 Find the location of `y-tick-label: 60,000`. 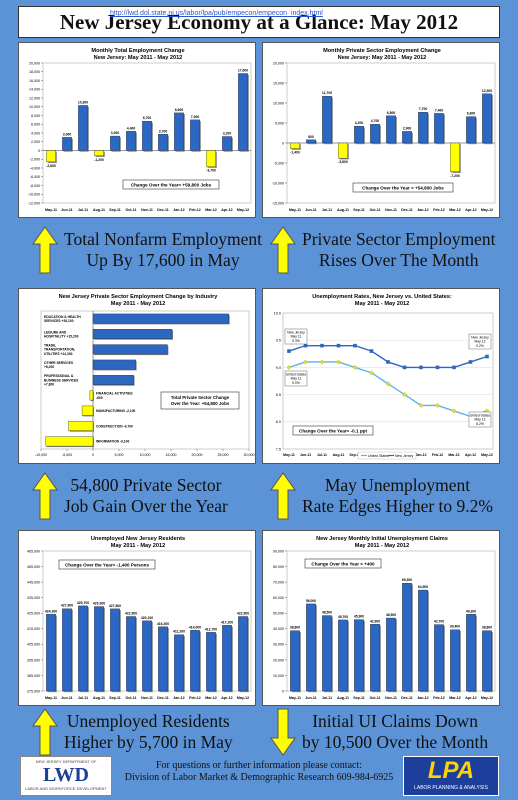

y-tick-label: 60,000 is located at coordinates (278, 598).